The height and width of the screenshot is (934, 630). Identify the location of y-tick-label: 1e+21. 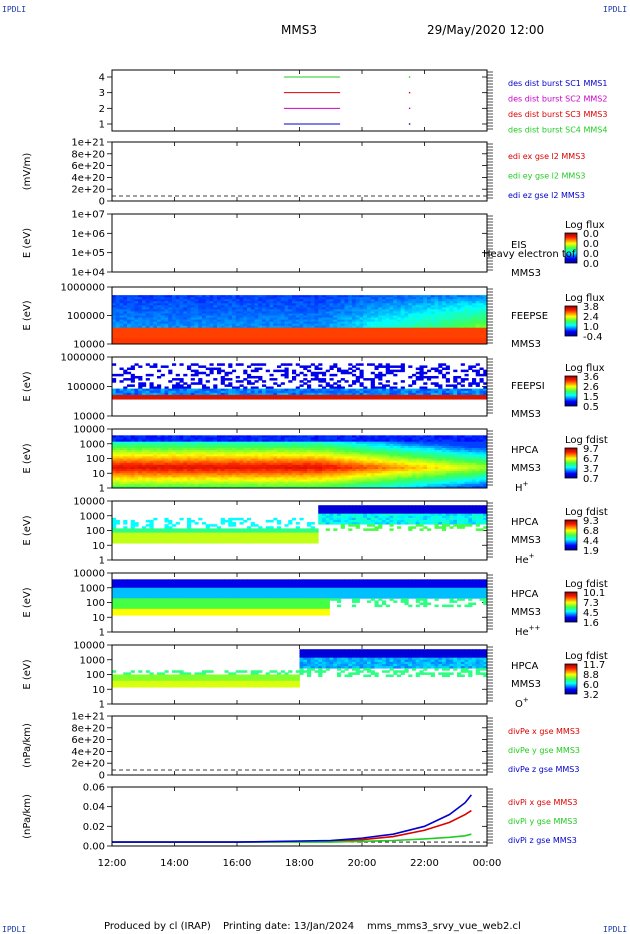
(88, 143).